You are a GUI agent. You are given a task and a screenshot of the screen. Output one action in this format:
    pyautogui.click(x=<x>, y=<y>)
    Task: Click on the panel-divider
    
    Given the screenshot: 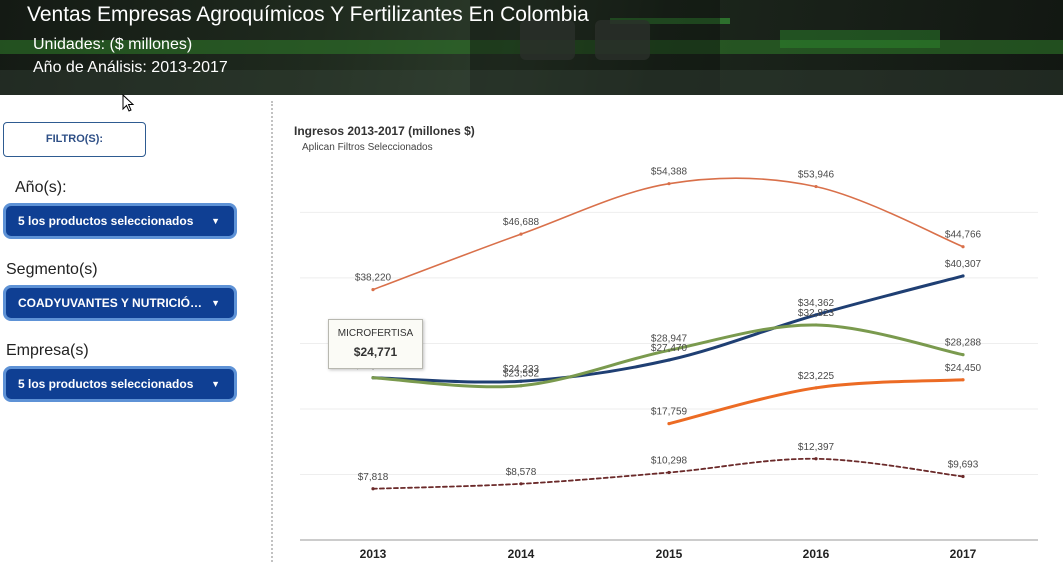 What is the action you would take?
    pyautogui.click(x=272, y=331)
    